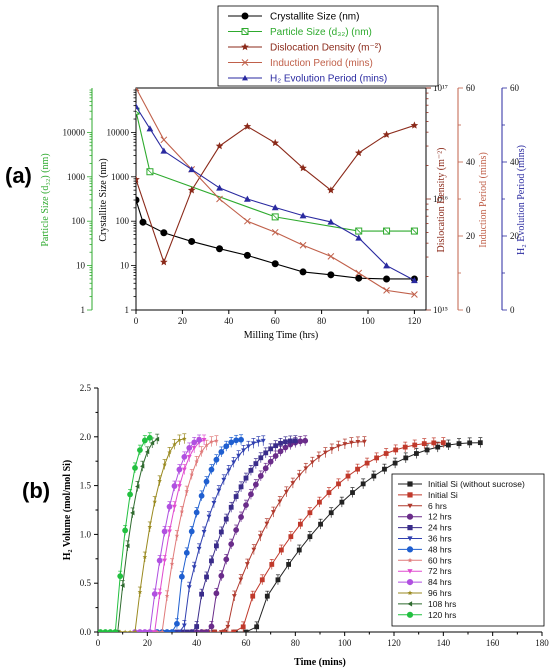 The height and width of the screenshot is (672, 550). Describe the element at coordinates (320, 662) in the screenshot. I see `x-axis-label-b: Time (mins)` at that location.